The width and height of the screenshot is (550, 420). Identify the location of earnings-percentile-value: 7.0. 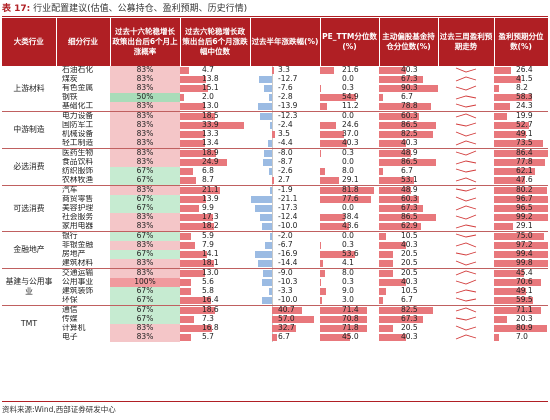
(522, 337).